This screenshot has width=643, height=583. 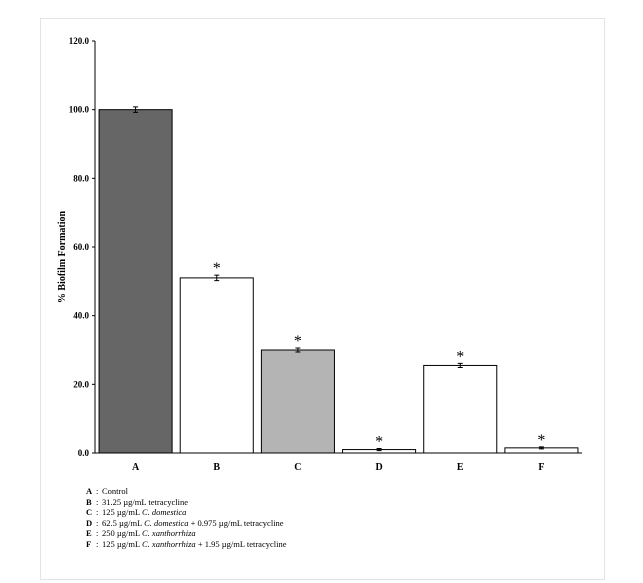 I want to click on y-tick-label: 0.0, so click(x=84, y=453).